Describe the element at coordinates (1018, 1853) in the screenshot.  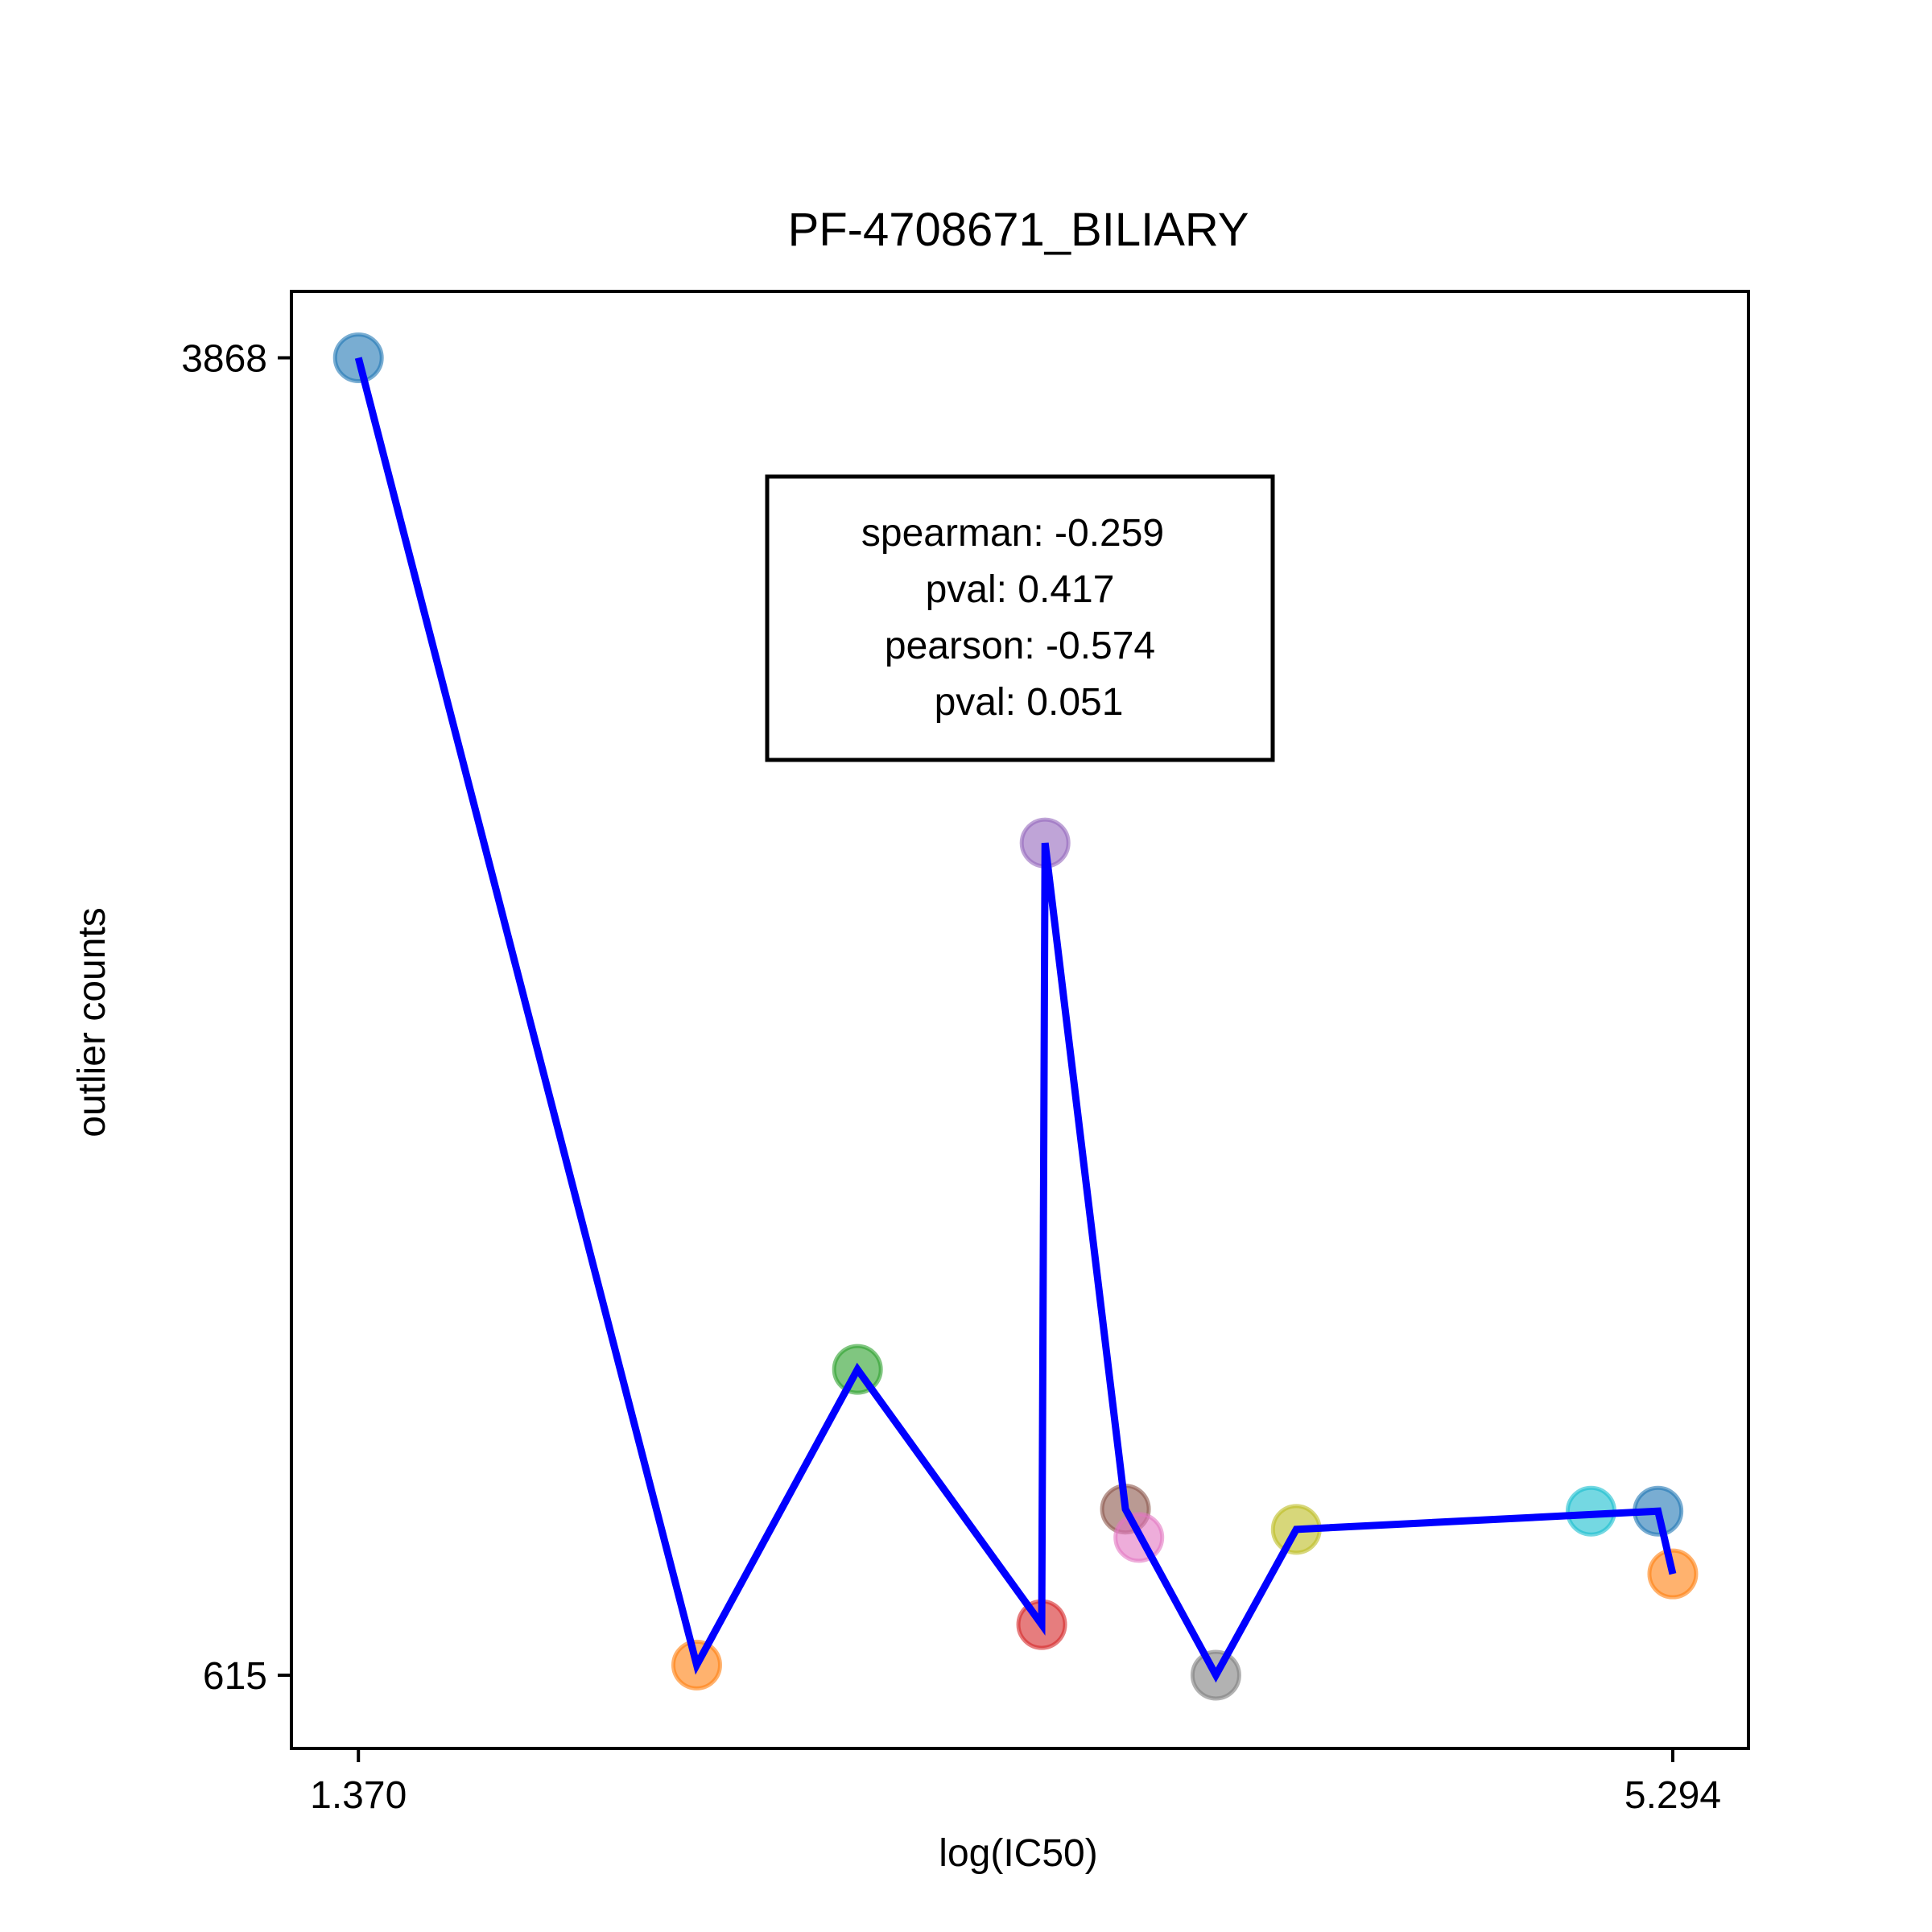
I see `x-axis-label: log(IC50)` at that location.